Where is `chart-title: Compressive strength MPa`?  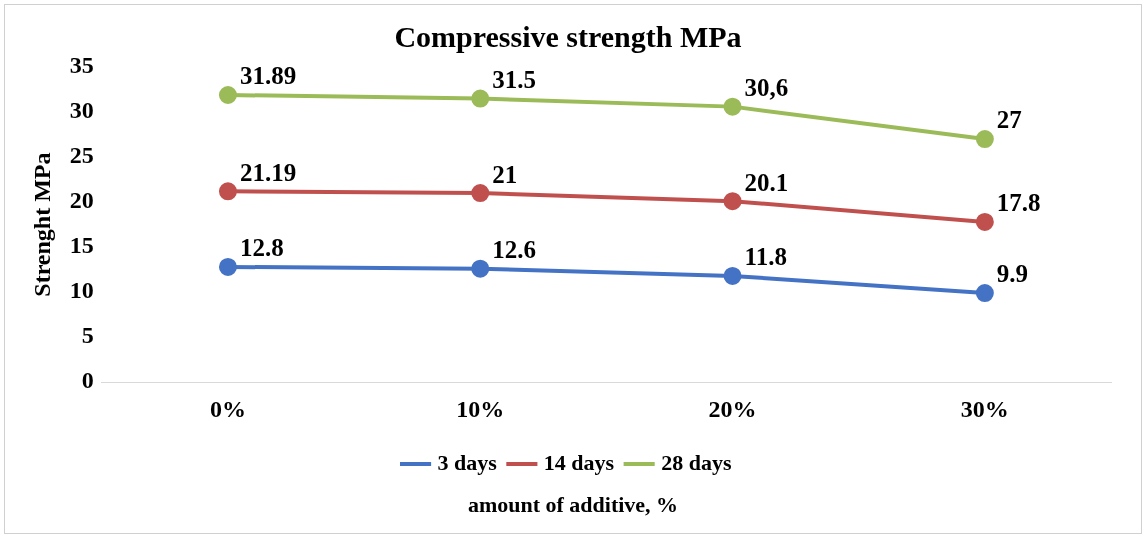 chart-title: Compressive strength MPa is located at coordinates (568, 36).